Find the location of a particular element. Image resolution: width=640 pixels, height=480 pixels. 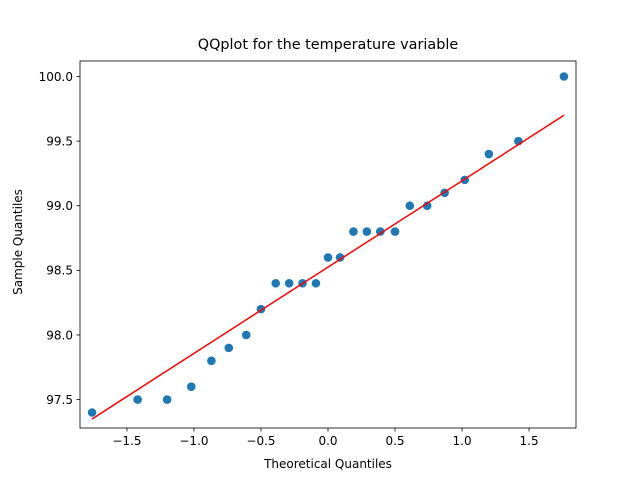

x-tick-label: 0.5 is located at coordinates (394, 441).